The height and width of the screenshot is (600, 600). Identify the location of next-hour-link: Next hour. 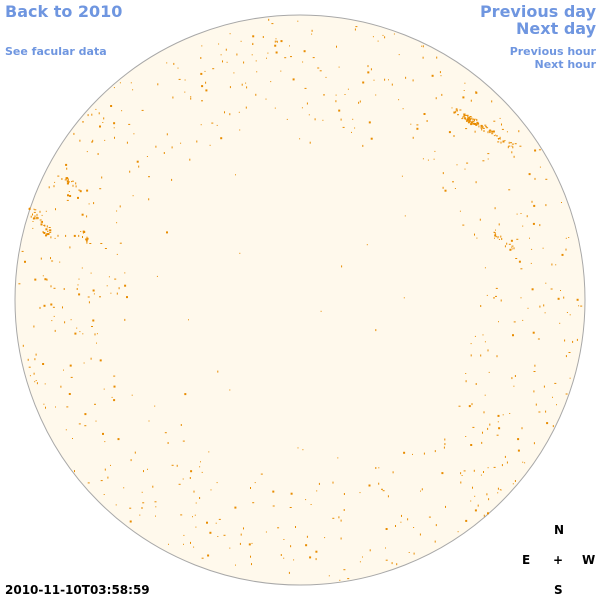
(565, 64).